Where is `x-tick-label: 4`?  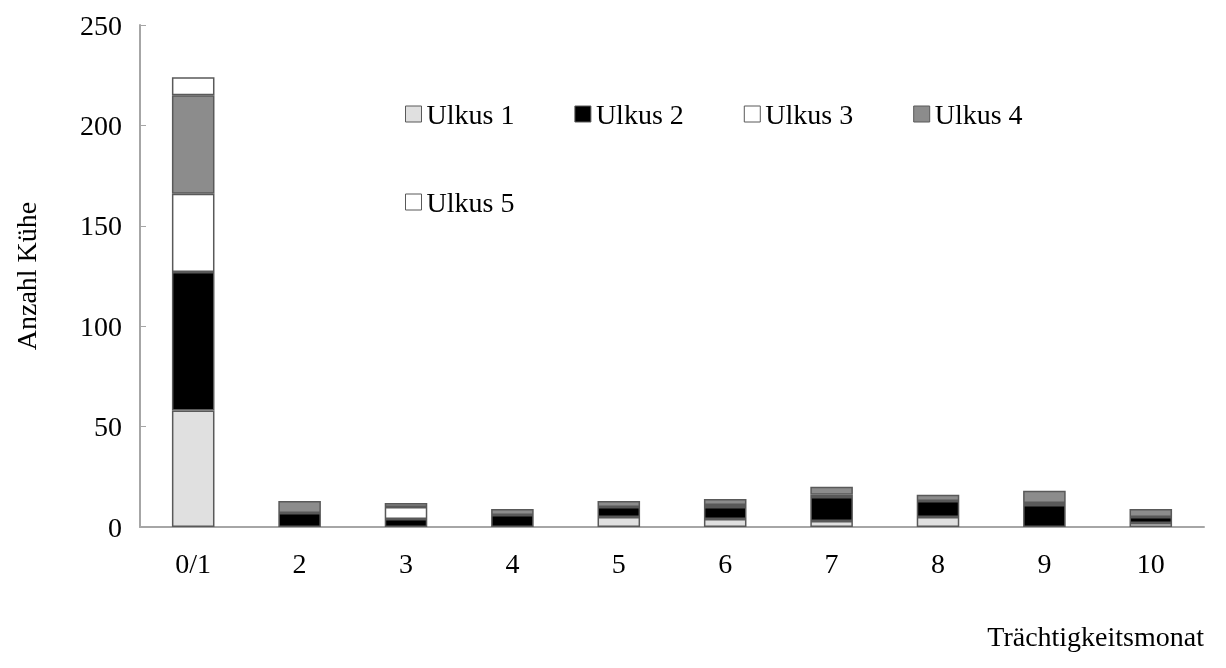
x-tick-label: 4 is located at coordinates (512, 563).